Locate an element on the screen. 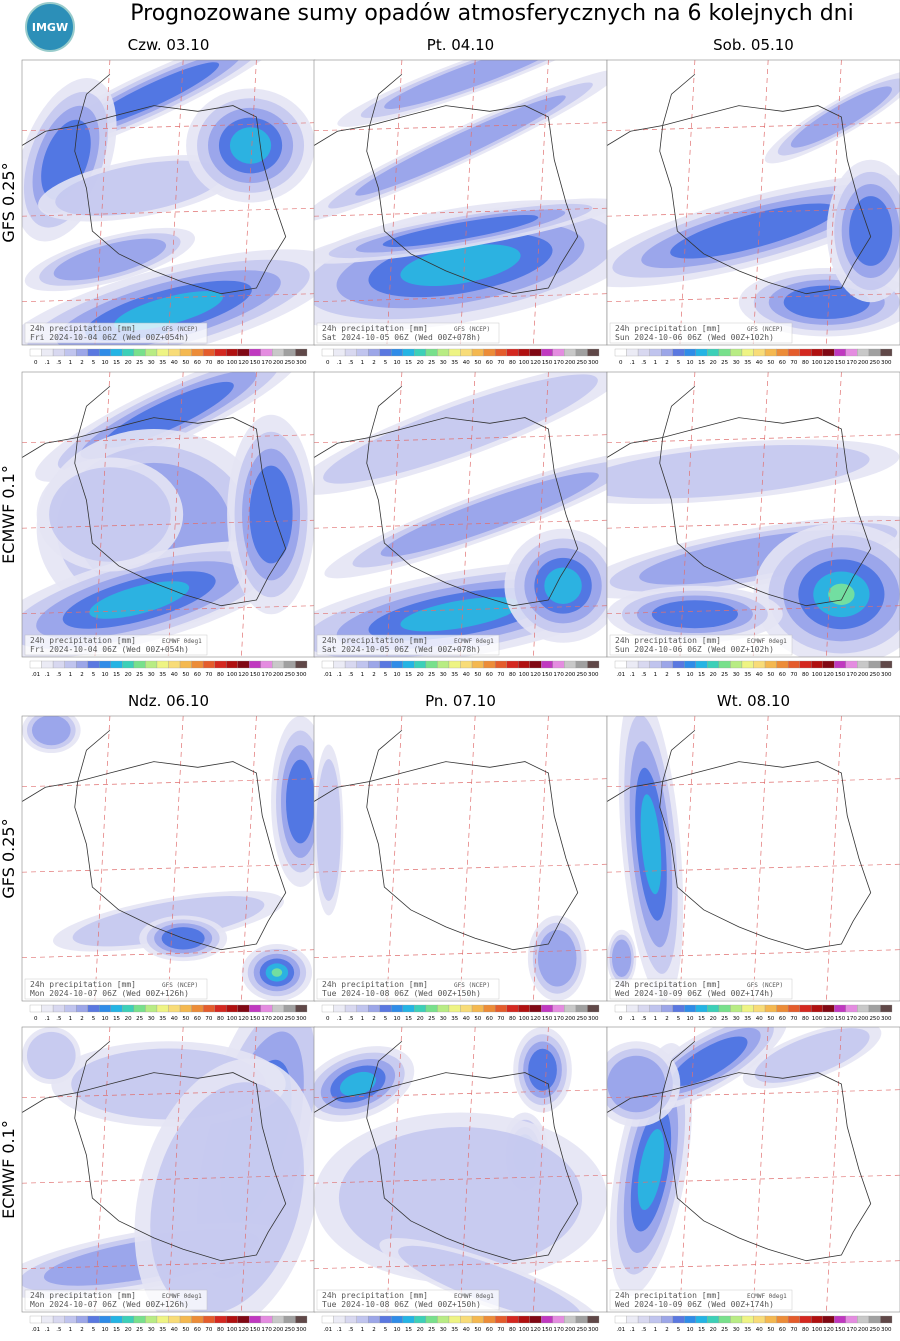 The image size is (900, 1341). colorbar-label: 150 is located at coordinates (547, 1019).